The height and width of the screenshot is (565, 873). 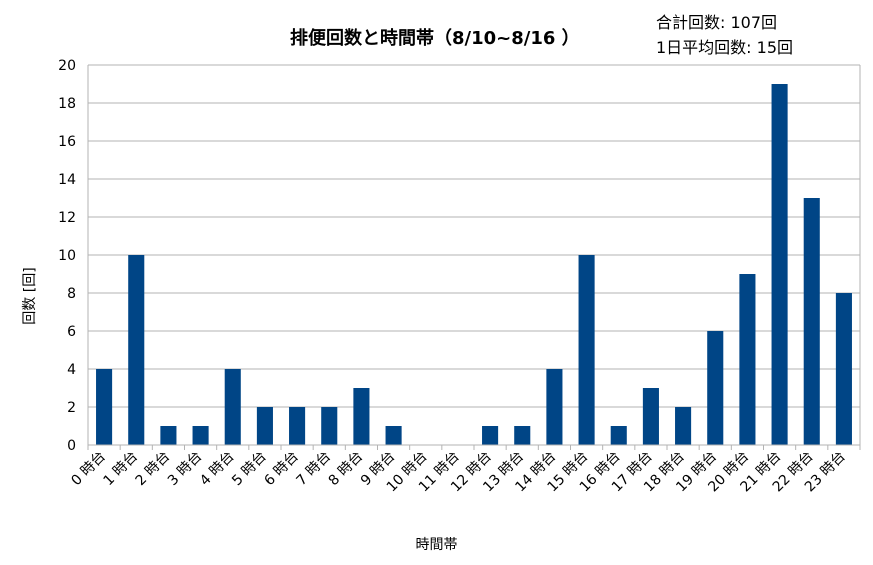 I want to click on y-tick-label: 2, so click(x=71, y=408).